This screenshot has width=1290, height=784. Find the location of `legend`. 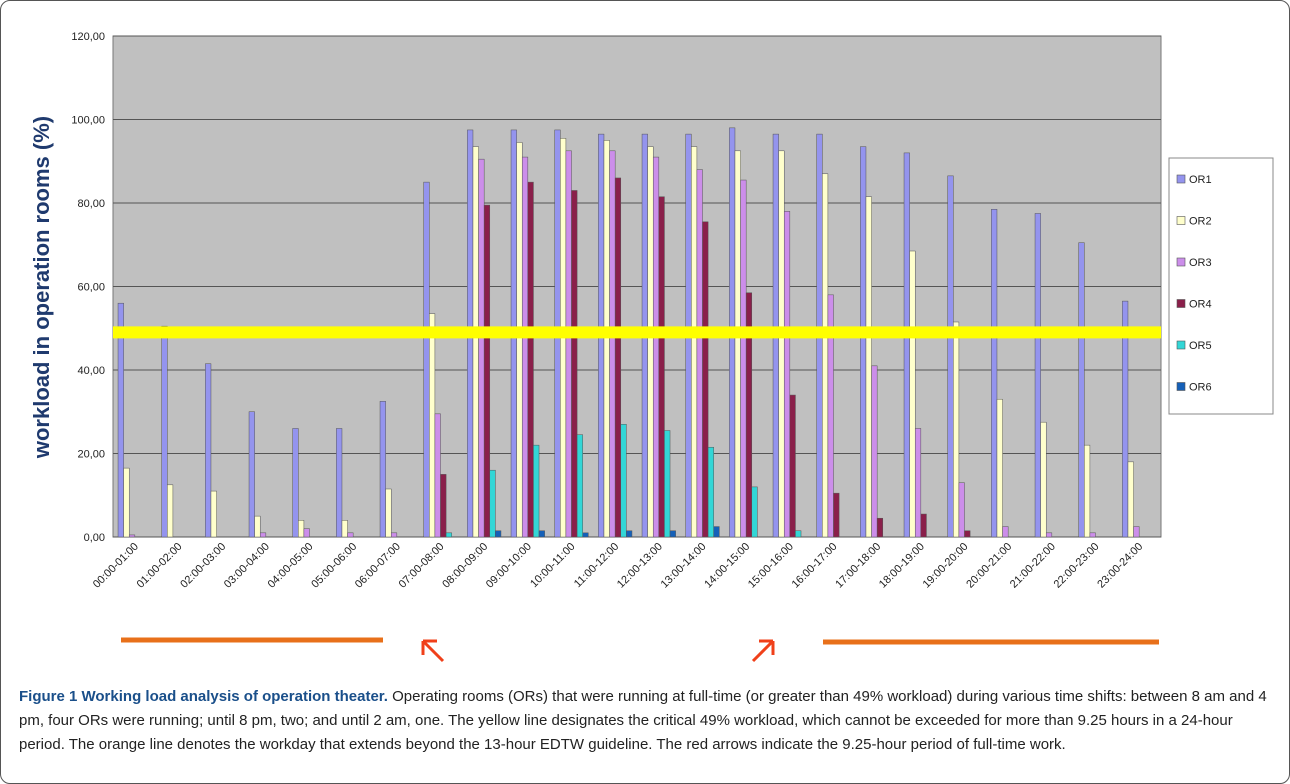

legend is located at coordinates (1221, 286).